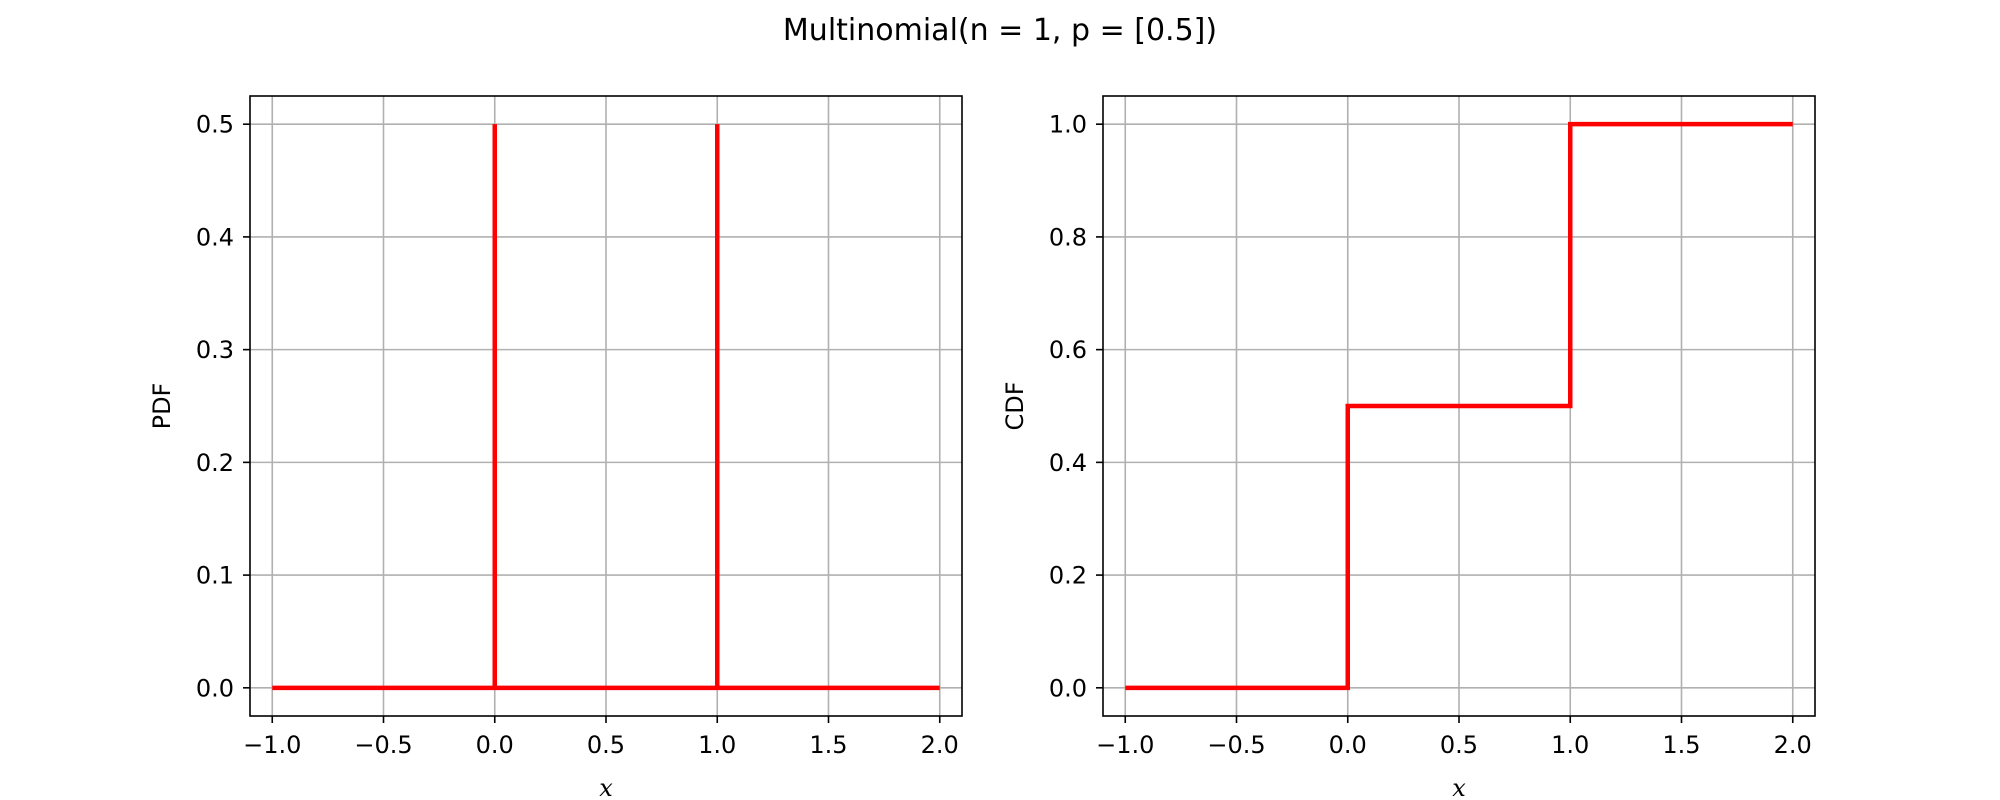 The width and height of the screenshot is (2000, 800). What do you see at coordinates (215, 350) in the screenshot?
I see `pdf-y-tick-label: 0.3` at bounding box center [215, 350].